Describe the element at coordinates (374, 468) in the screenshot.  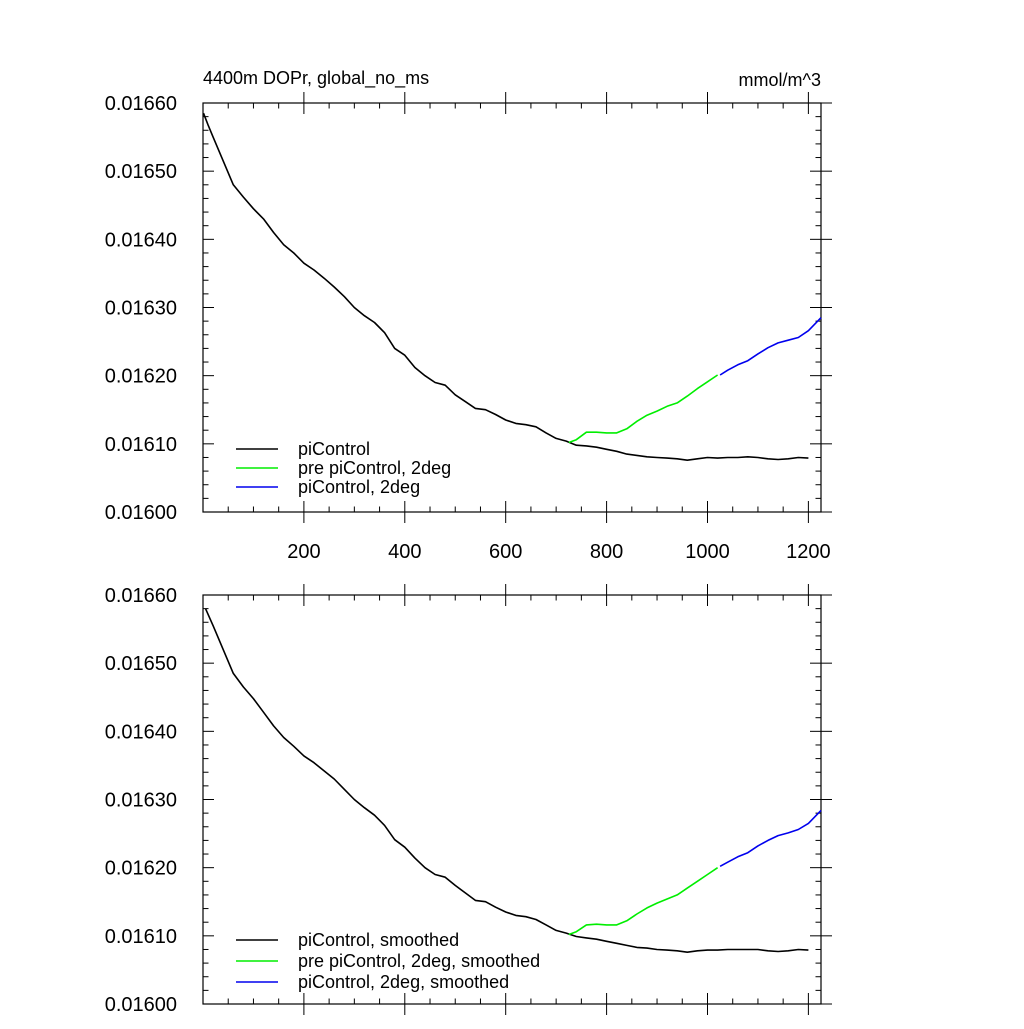
I see `legend-label: pre piControl, 2deg` at that location.